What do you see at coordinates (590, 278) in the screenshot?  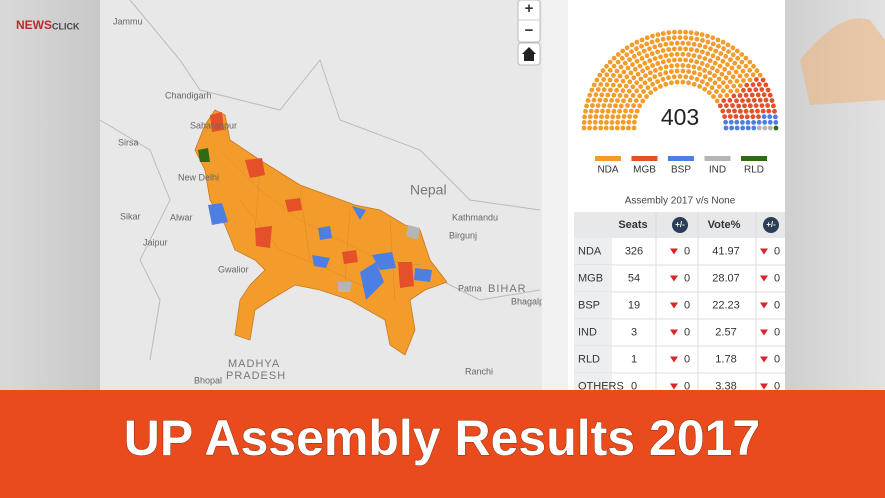 I see `party-name: MGB` at bounding box center [590, 278].